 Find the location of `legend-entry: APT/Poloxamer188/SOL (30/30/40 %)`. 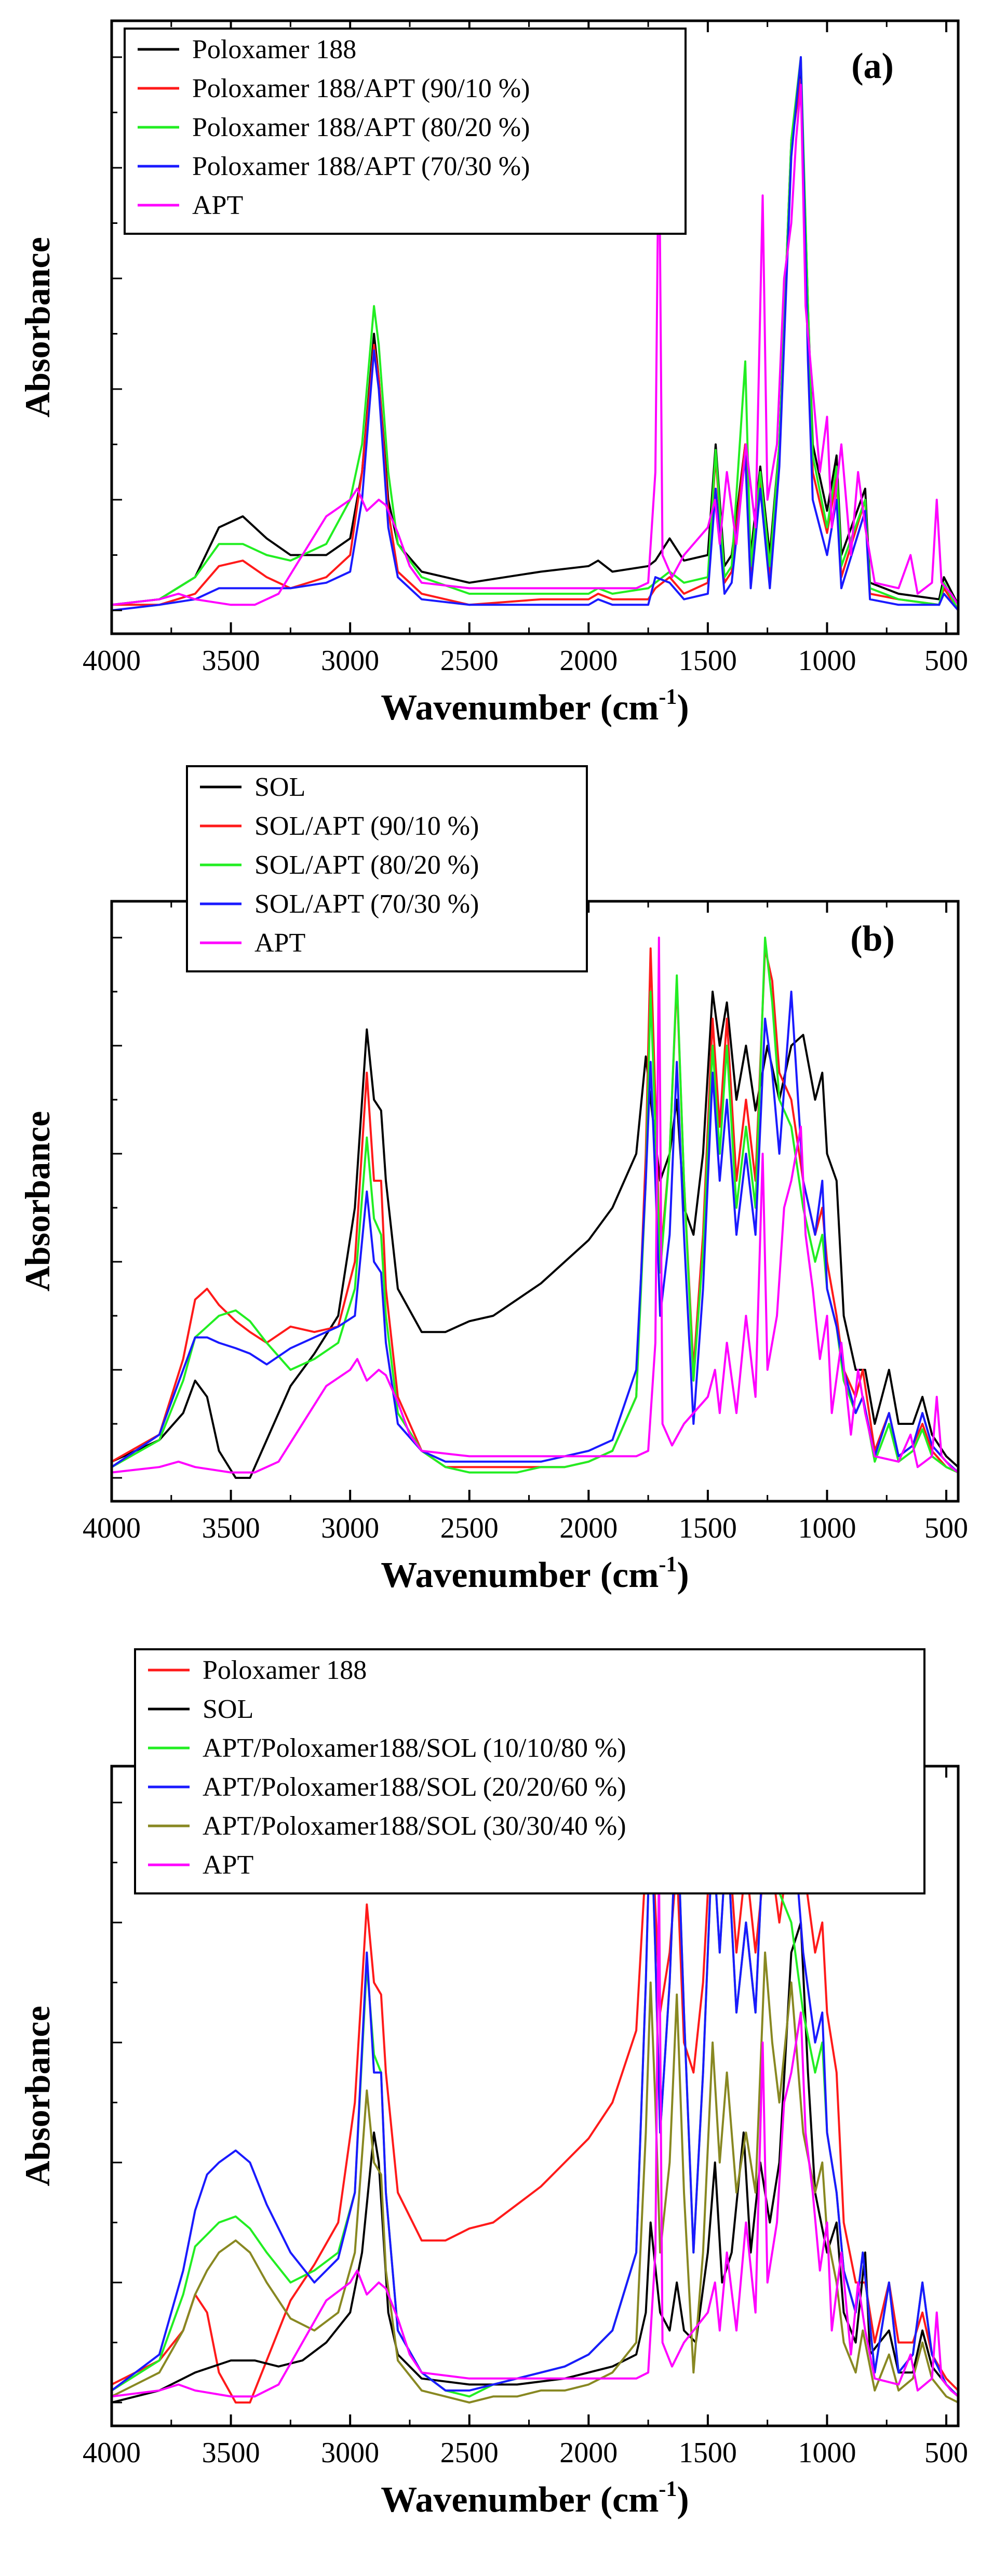

legend-entry: APT/Poloxamer188/SOL (30/30/40 %) is located at coordinates (415, 1826).